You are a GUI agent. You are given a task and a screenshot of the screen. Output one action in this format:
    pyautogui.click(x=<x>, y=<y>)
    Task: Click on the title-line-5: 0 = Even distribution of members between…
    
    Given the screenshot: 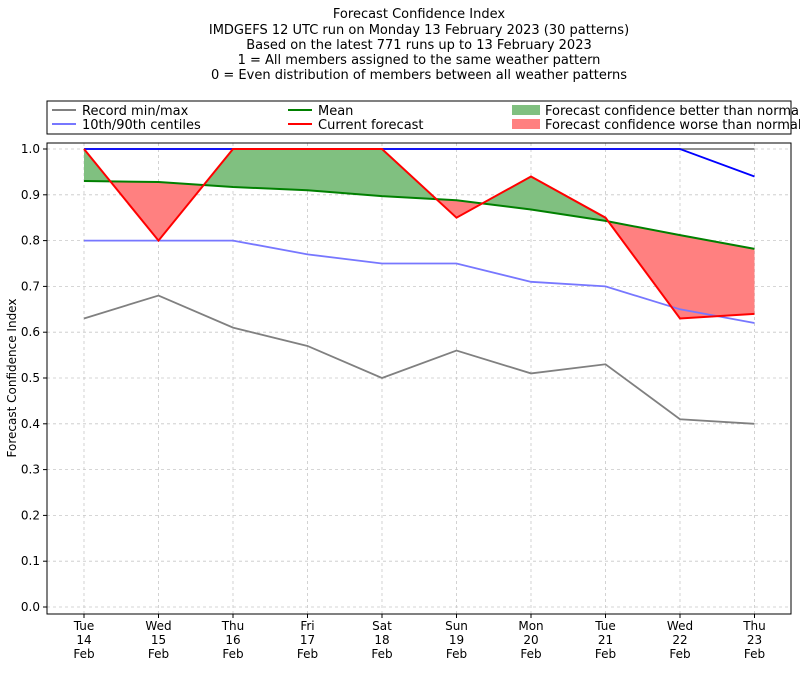 What is the action you would take?
    pyautogui.click(x=419, y=75)
    